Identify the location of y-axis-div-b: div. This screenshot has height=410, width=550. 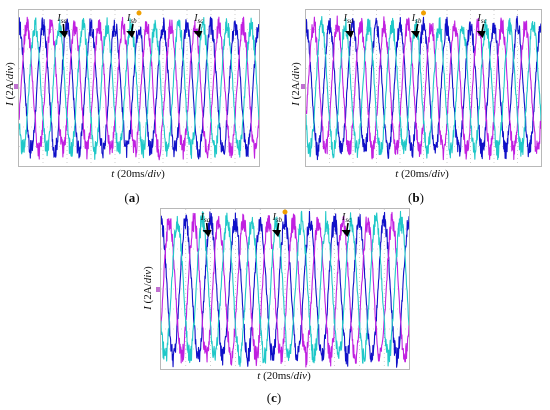
(296, 72).